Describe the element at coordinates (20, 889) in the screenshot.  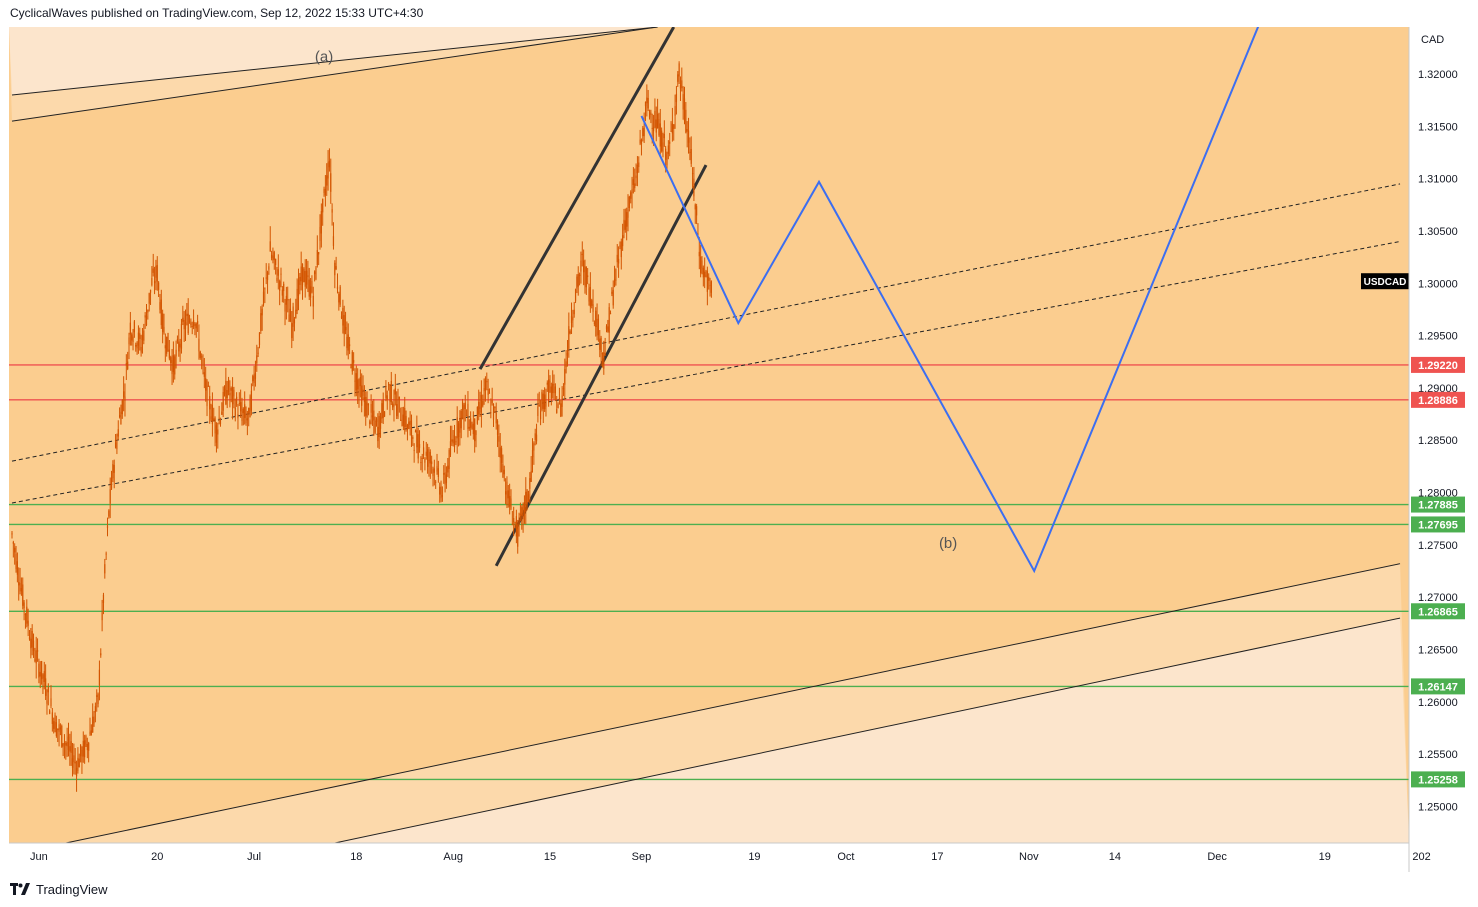
I see `tradingview-logo-icon` at that location.